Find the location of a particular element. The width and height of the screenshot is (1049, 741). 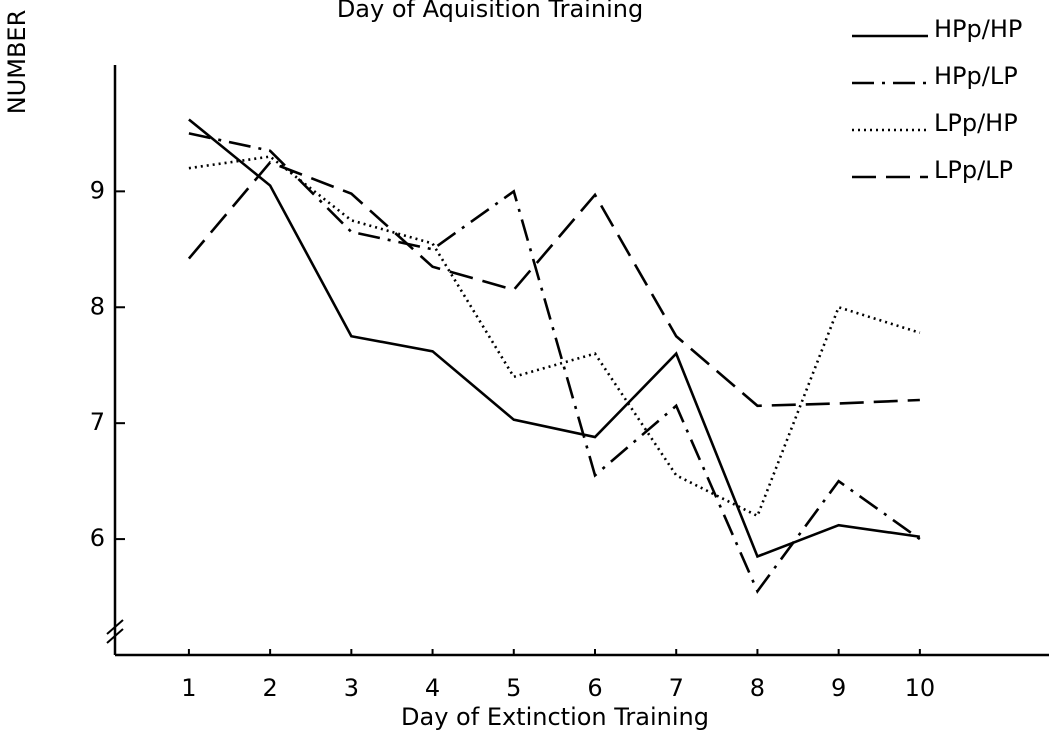

x-tick-label: 8 is located at coordinates (757, 688).